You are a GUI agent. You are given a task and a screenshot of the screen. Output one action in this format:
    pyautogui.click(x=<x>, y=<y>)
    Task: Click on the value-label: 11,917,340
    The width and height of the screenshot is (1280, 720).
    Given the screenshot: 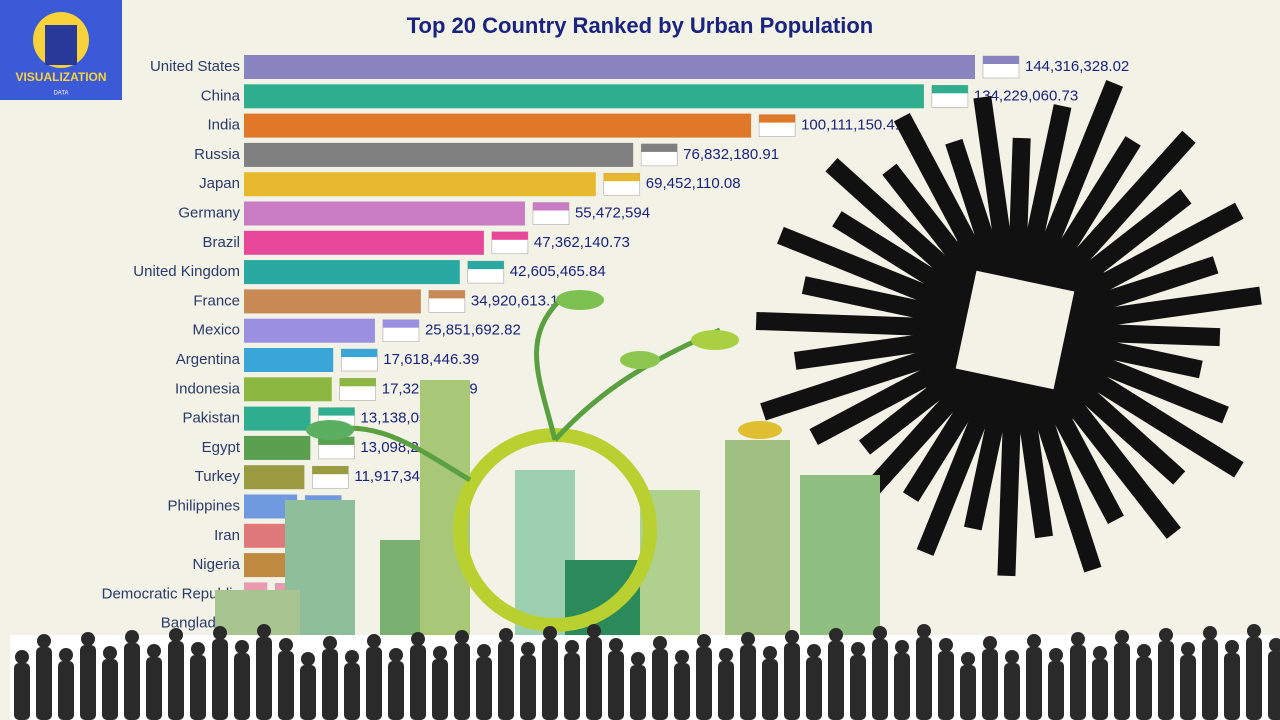 What is the action you would take?
    pyautogui.click(x=391, y=476)
    